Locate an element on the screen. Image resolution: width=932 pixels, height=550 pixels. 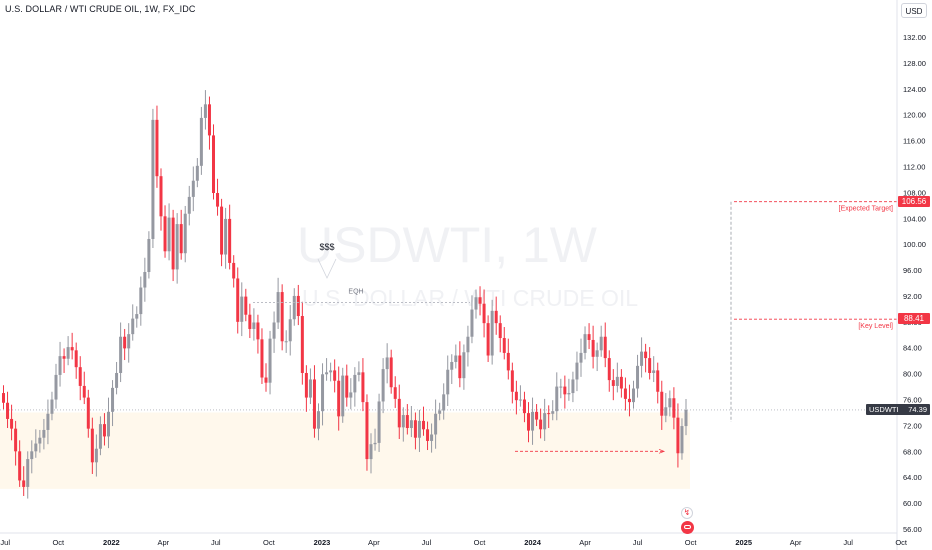
price-tick-label: 84.00 is located at coordinates (912, 348).